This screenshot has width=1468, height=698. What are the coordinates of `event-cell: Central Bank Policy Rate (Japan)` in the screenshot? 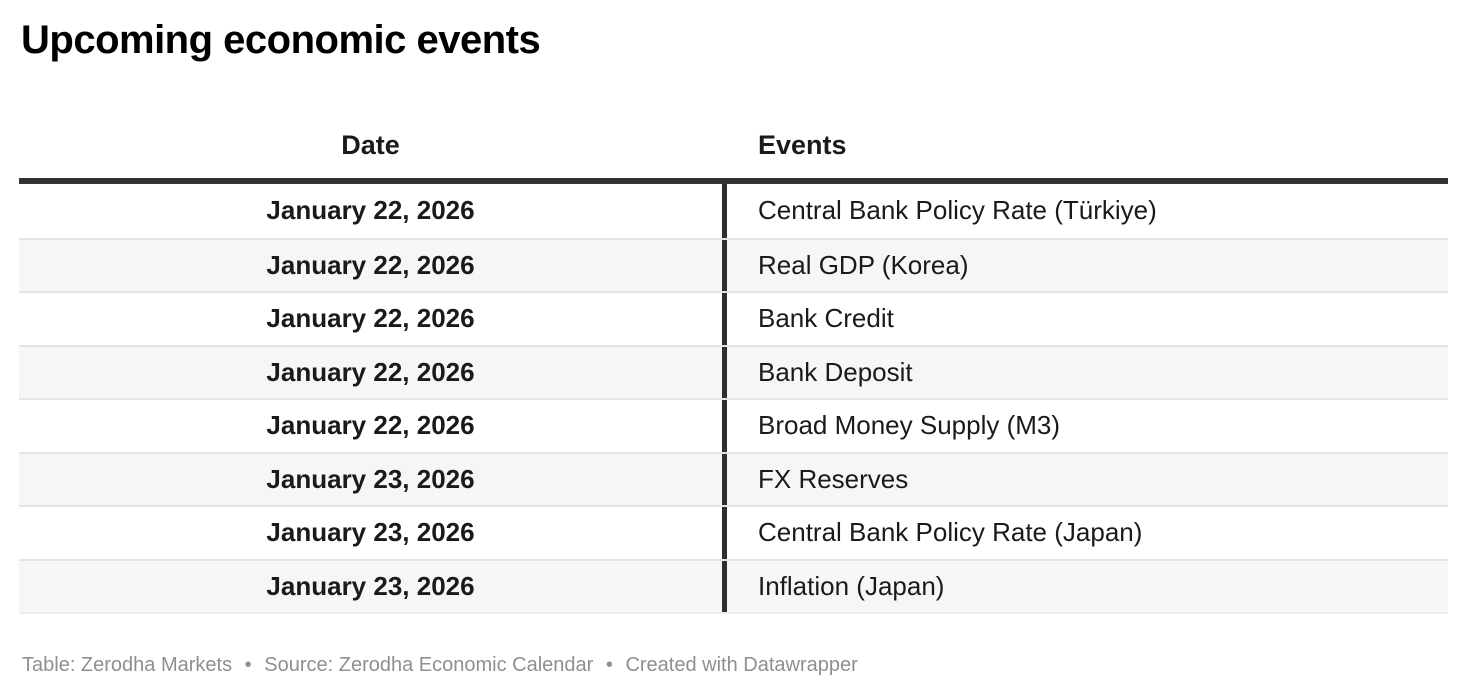 It's located at (1085, 533).